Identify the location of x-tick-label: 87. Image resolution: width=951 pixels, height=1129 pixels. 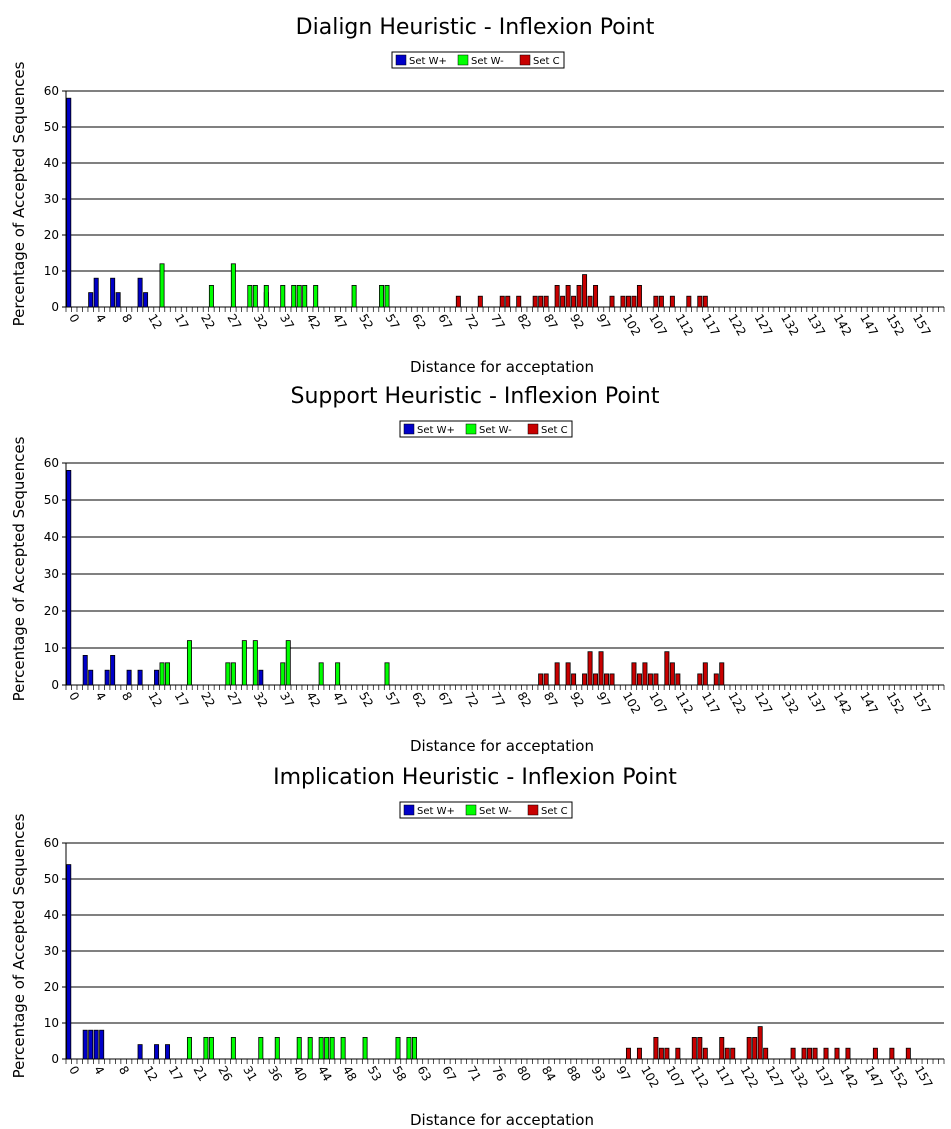
(551, 700).